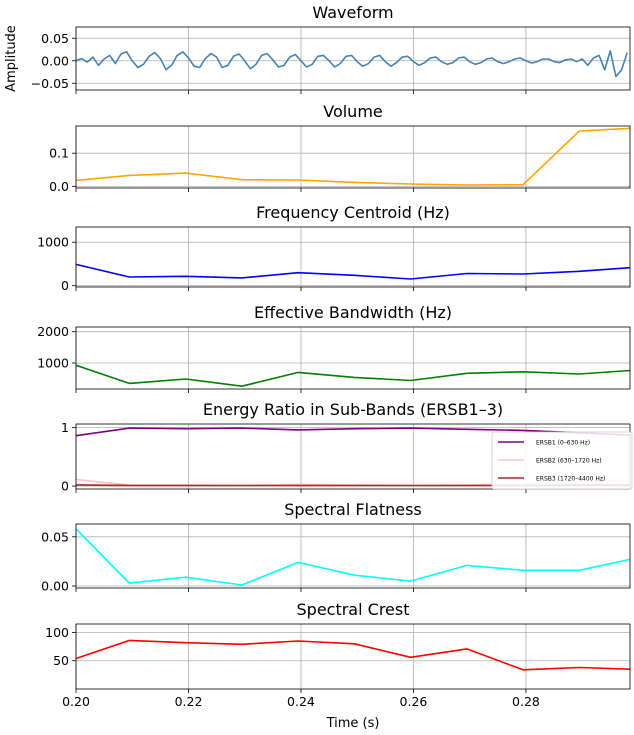 This screenshot has height=735, width=634. I want to click on panel-3: 0 1000 Frequency Centroid (Hz), so click(334, 248).